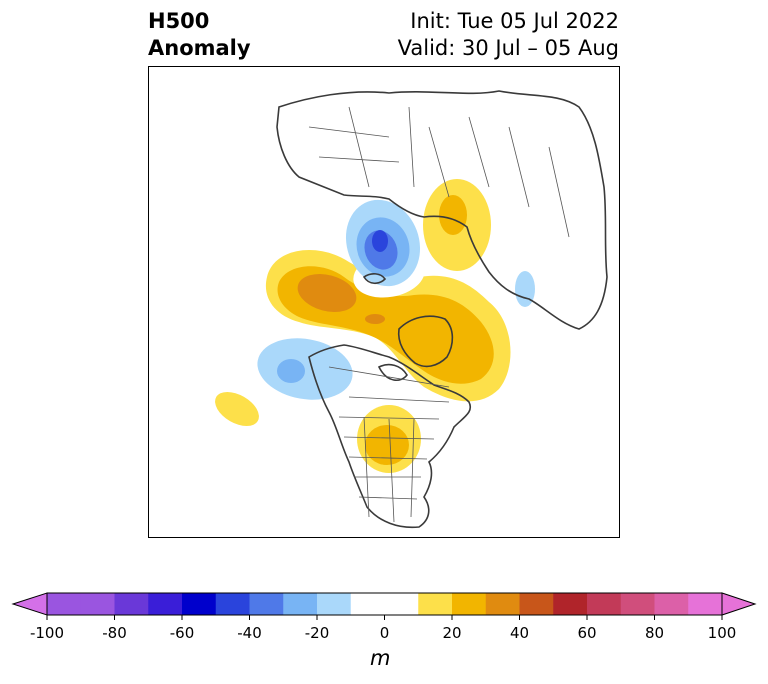 Image resolution: width=768 pixels, height=684 pixels. I want to click on arctic-ridge-30b, so click(375, 319).